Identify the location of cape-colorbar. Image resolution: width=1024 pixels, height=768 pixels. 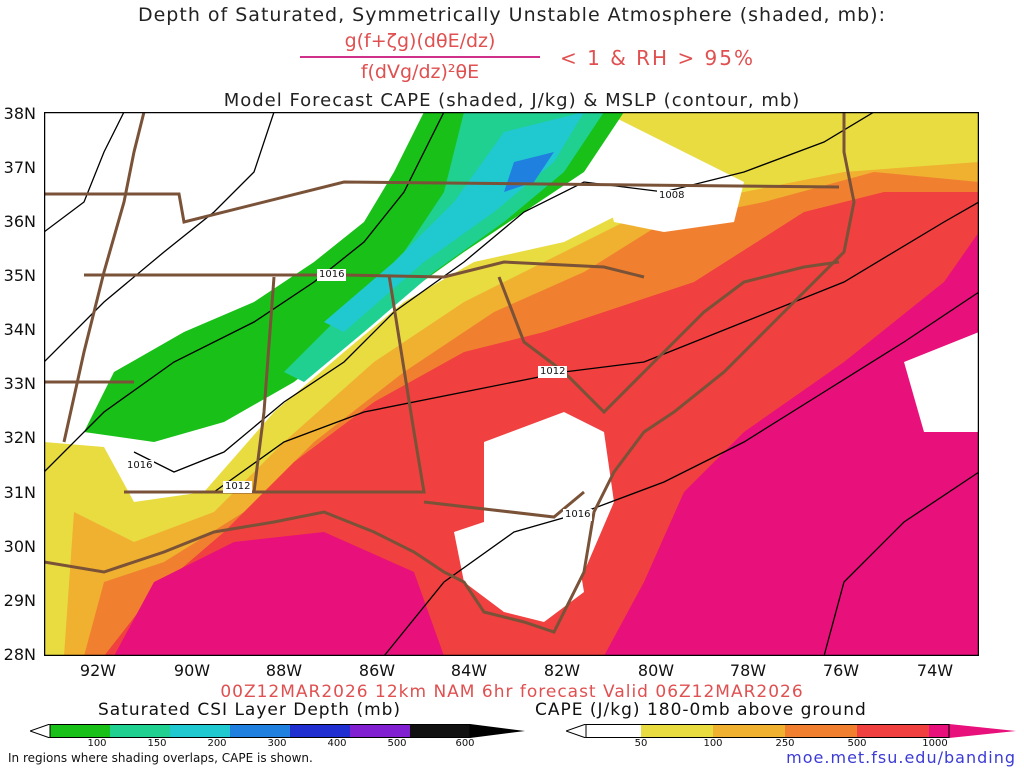
(791, 731).